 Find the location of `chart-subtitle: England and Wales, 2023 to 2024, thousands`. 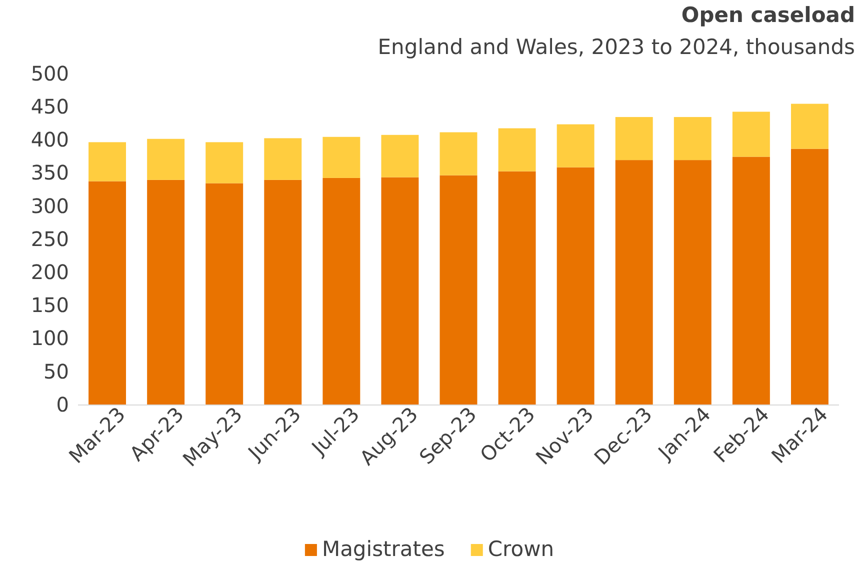

chart-subtitle: England and Wales, 2023 to 2024, thousands is located at coordinates (616, 47).